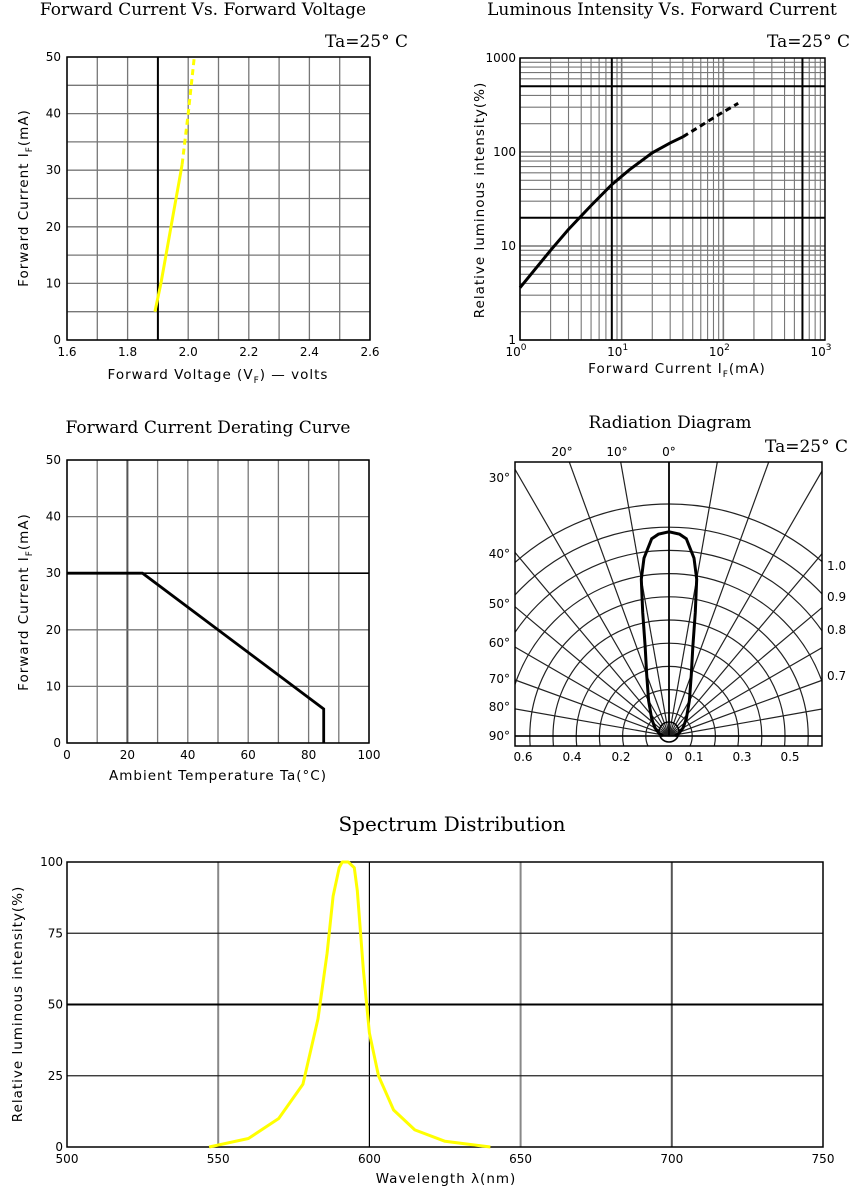 Image resolution: width=866 pixels, height=1187 pixels. What do you see at coordinates (669, 452) in the screenshot?
I see `top-angle-label: 0°` at bounding box center [669, 452].